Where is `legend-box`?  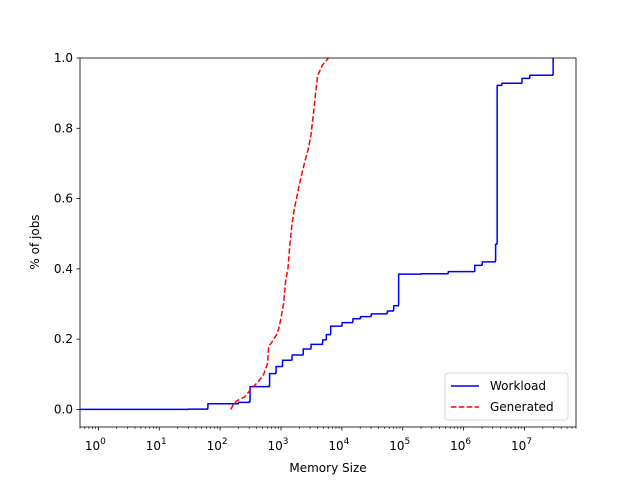
legend-box is located at coordinates (506, 396).